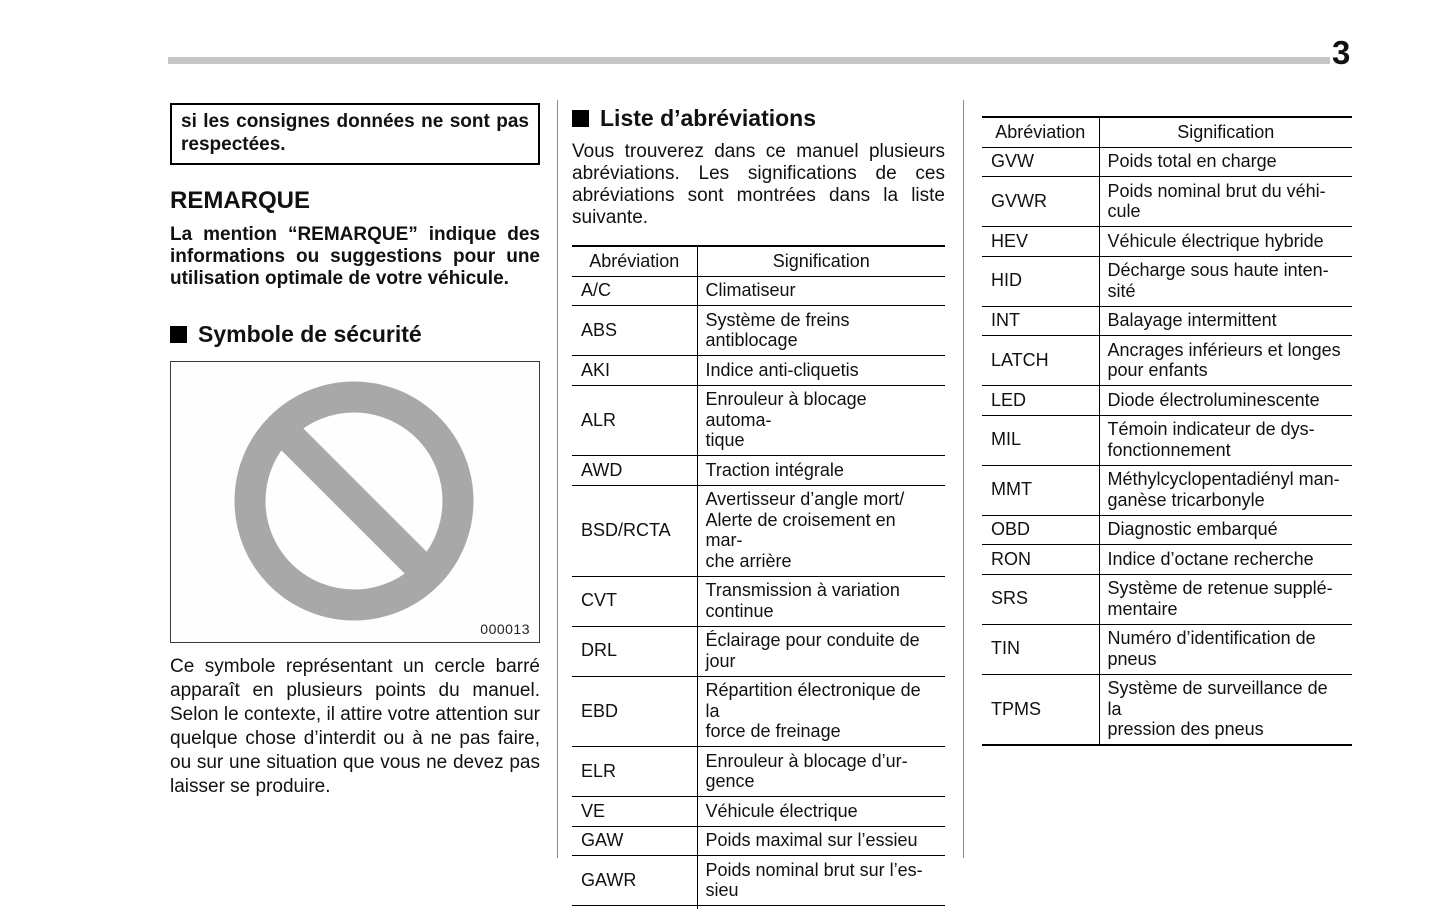  Describe the element at coordinates (1225, 281) in the screenshot. I see `signification-cell: Décharge sous haute inten- sité` at that location.